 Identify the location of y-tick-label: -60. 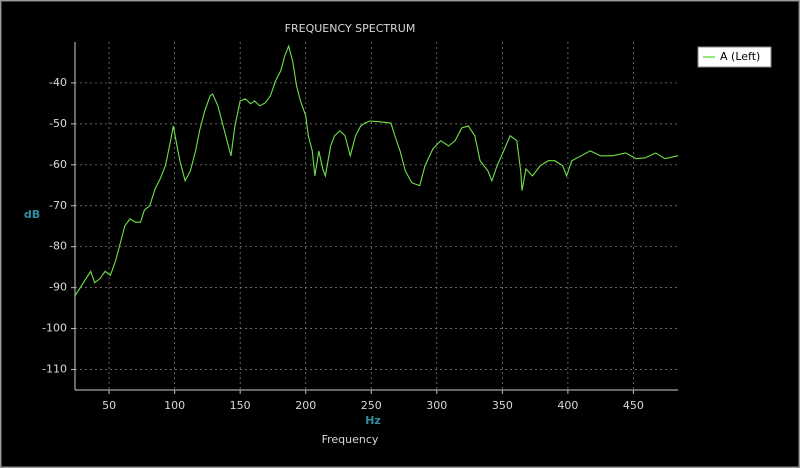
(58, 164).